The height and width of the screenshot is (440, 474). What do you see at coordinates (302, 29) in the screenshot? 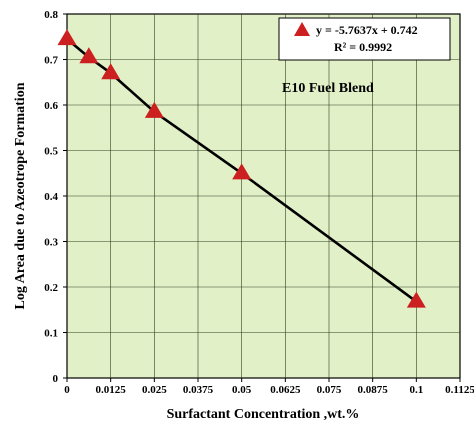
I see `legend-marker` at bounding box center [302, 29].